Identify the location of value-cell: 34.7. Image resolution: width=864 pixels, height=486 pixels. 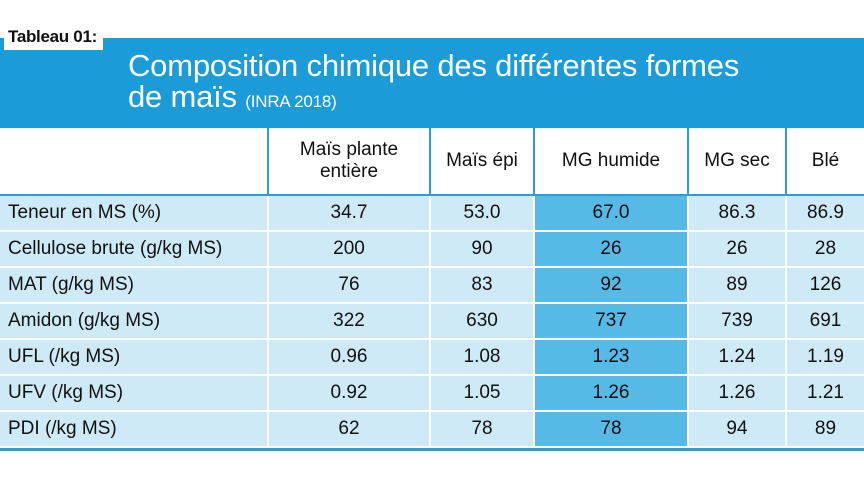
(348, 213).